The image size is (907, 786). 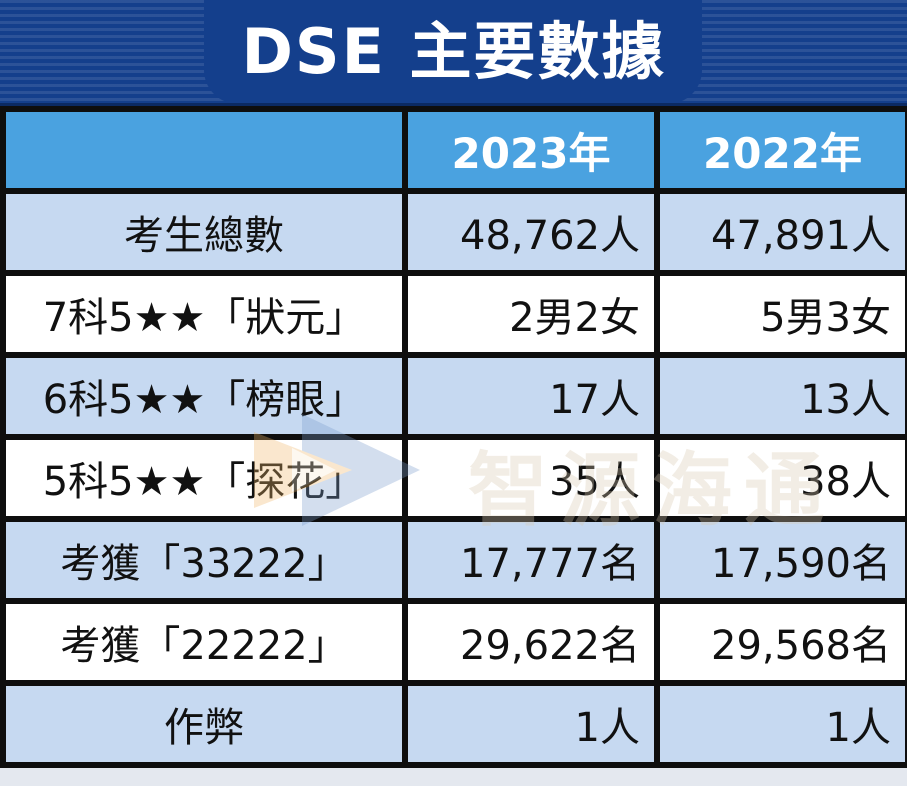 I want to click on value-2022: 1人, so click(x=782, y=724).